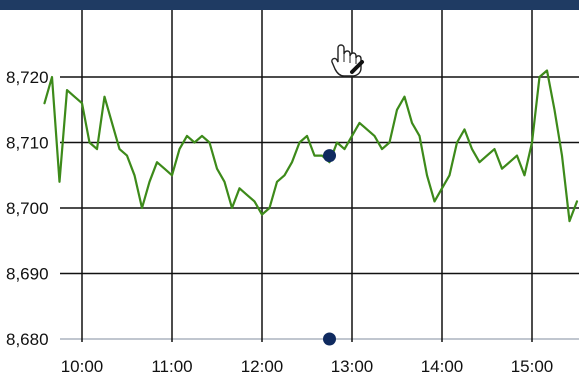 This screenshot has height=377, width=579. I want to click on x-tick-label: 11:00, so click(171, 366).